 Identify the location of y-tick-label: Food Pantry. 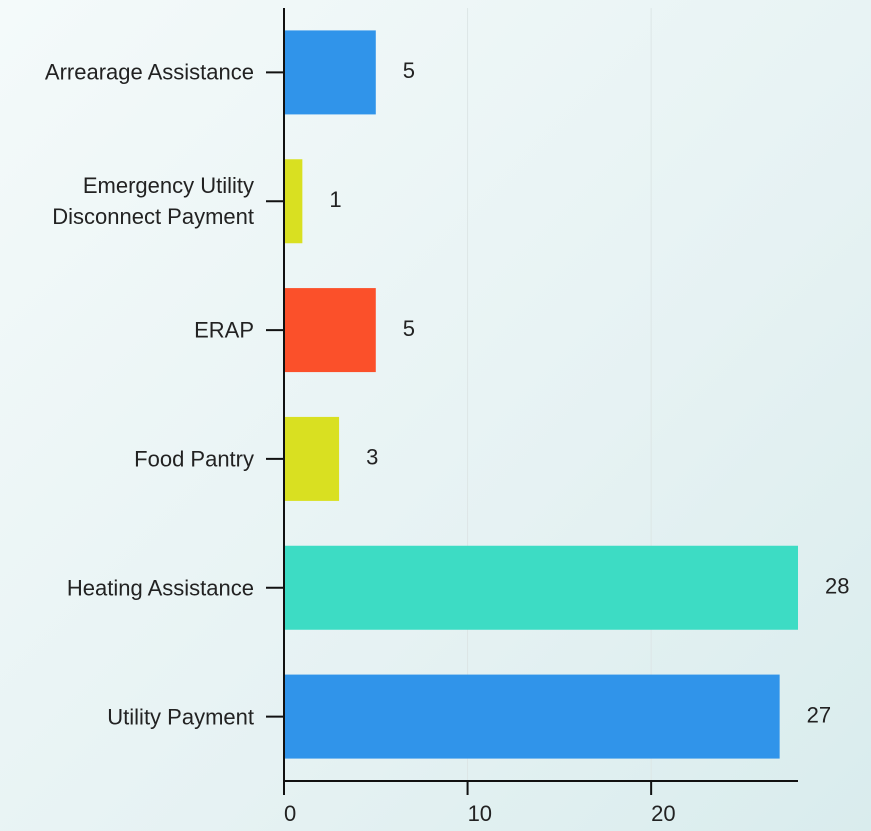
(194, 459).